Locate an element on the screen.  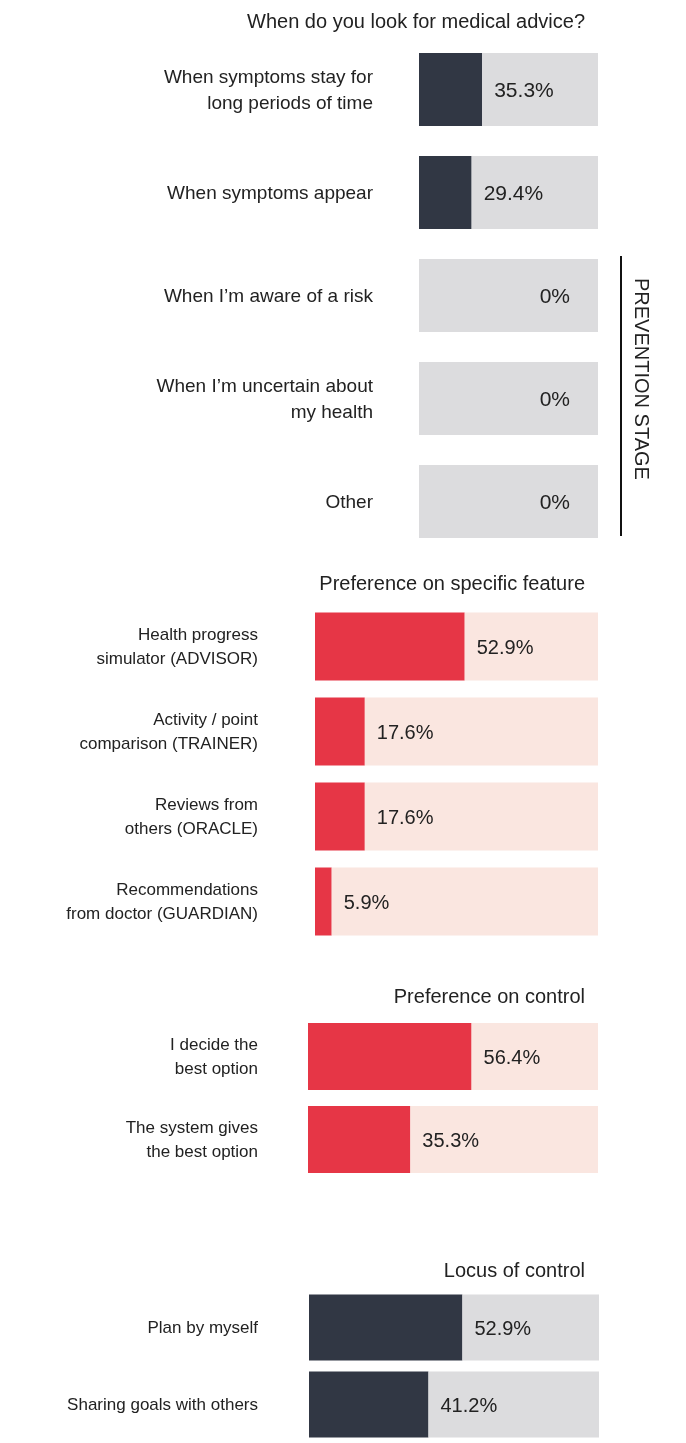
y-tick-label: When symptoms appear is located at coordinates (270, 192).